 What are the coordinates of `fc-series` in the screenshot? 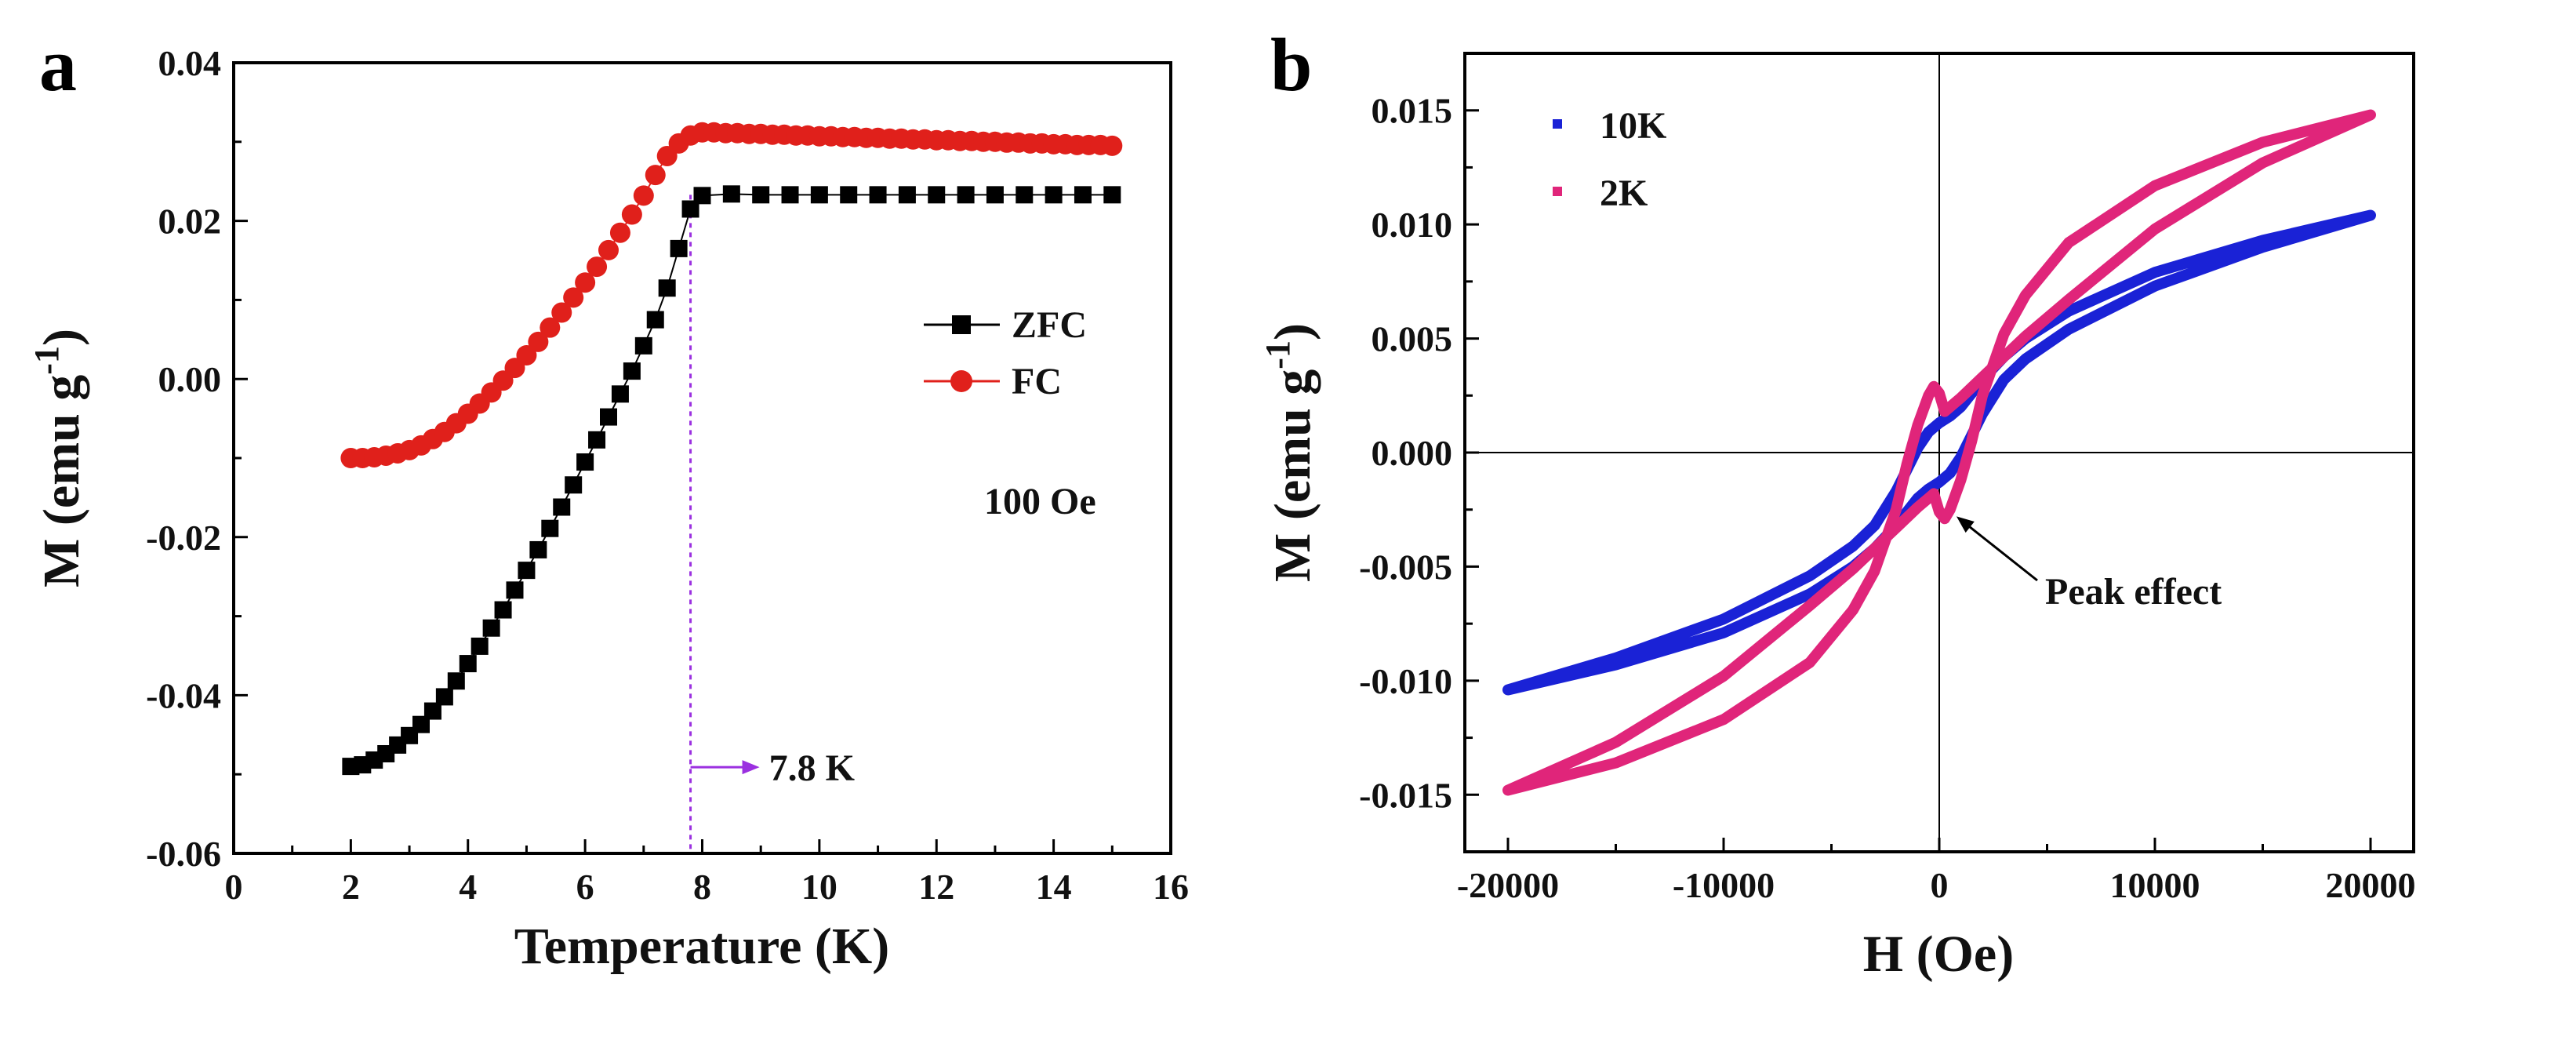 It's located at (731, 295).